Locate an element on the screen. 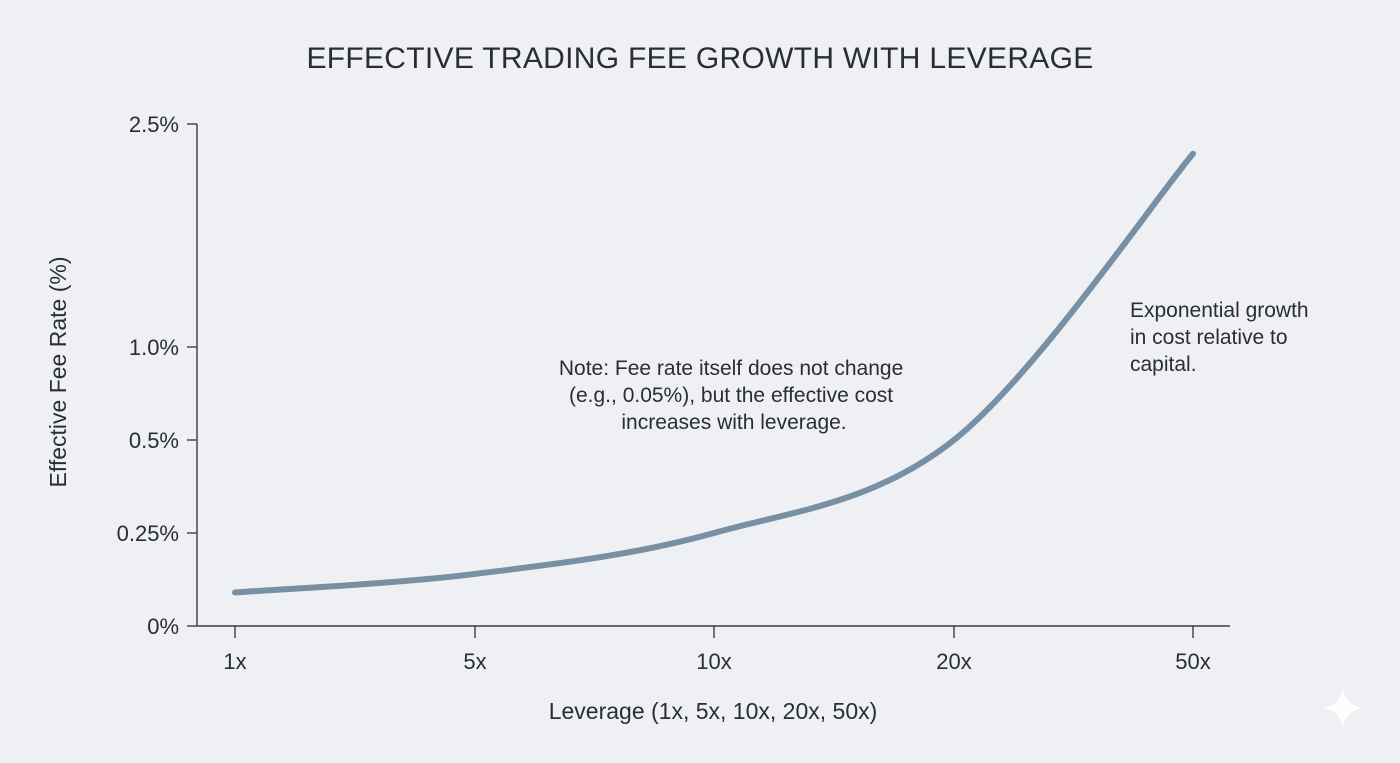  note-line: increases with leverage. is located at coordinates (733, 422).